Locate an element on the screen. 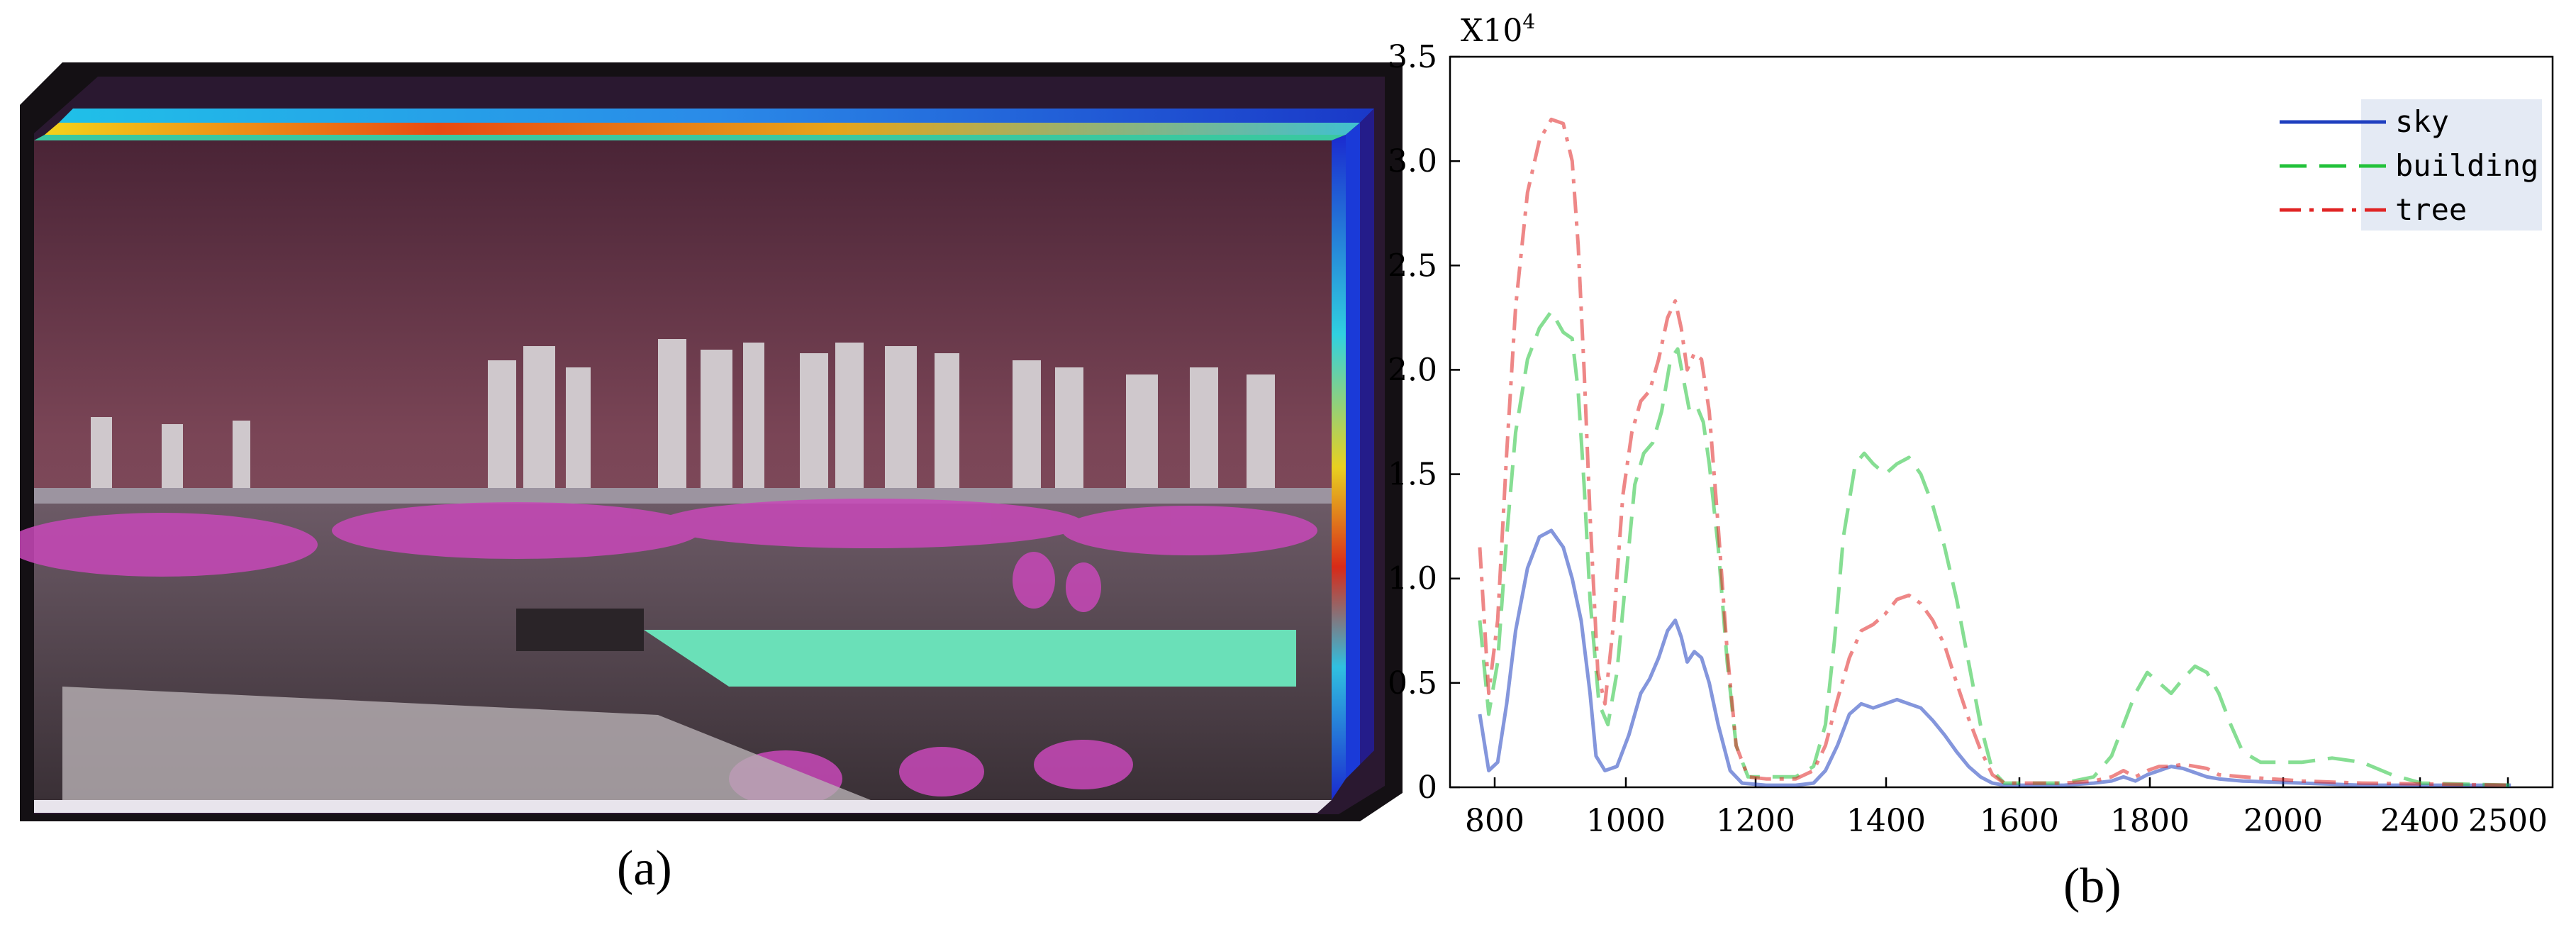 The height and width of the screenshot is (927, 2576). y-multiplier-label: X104 is located at coordinates (1498, 30).